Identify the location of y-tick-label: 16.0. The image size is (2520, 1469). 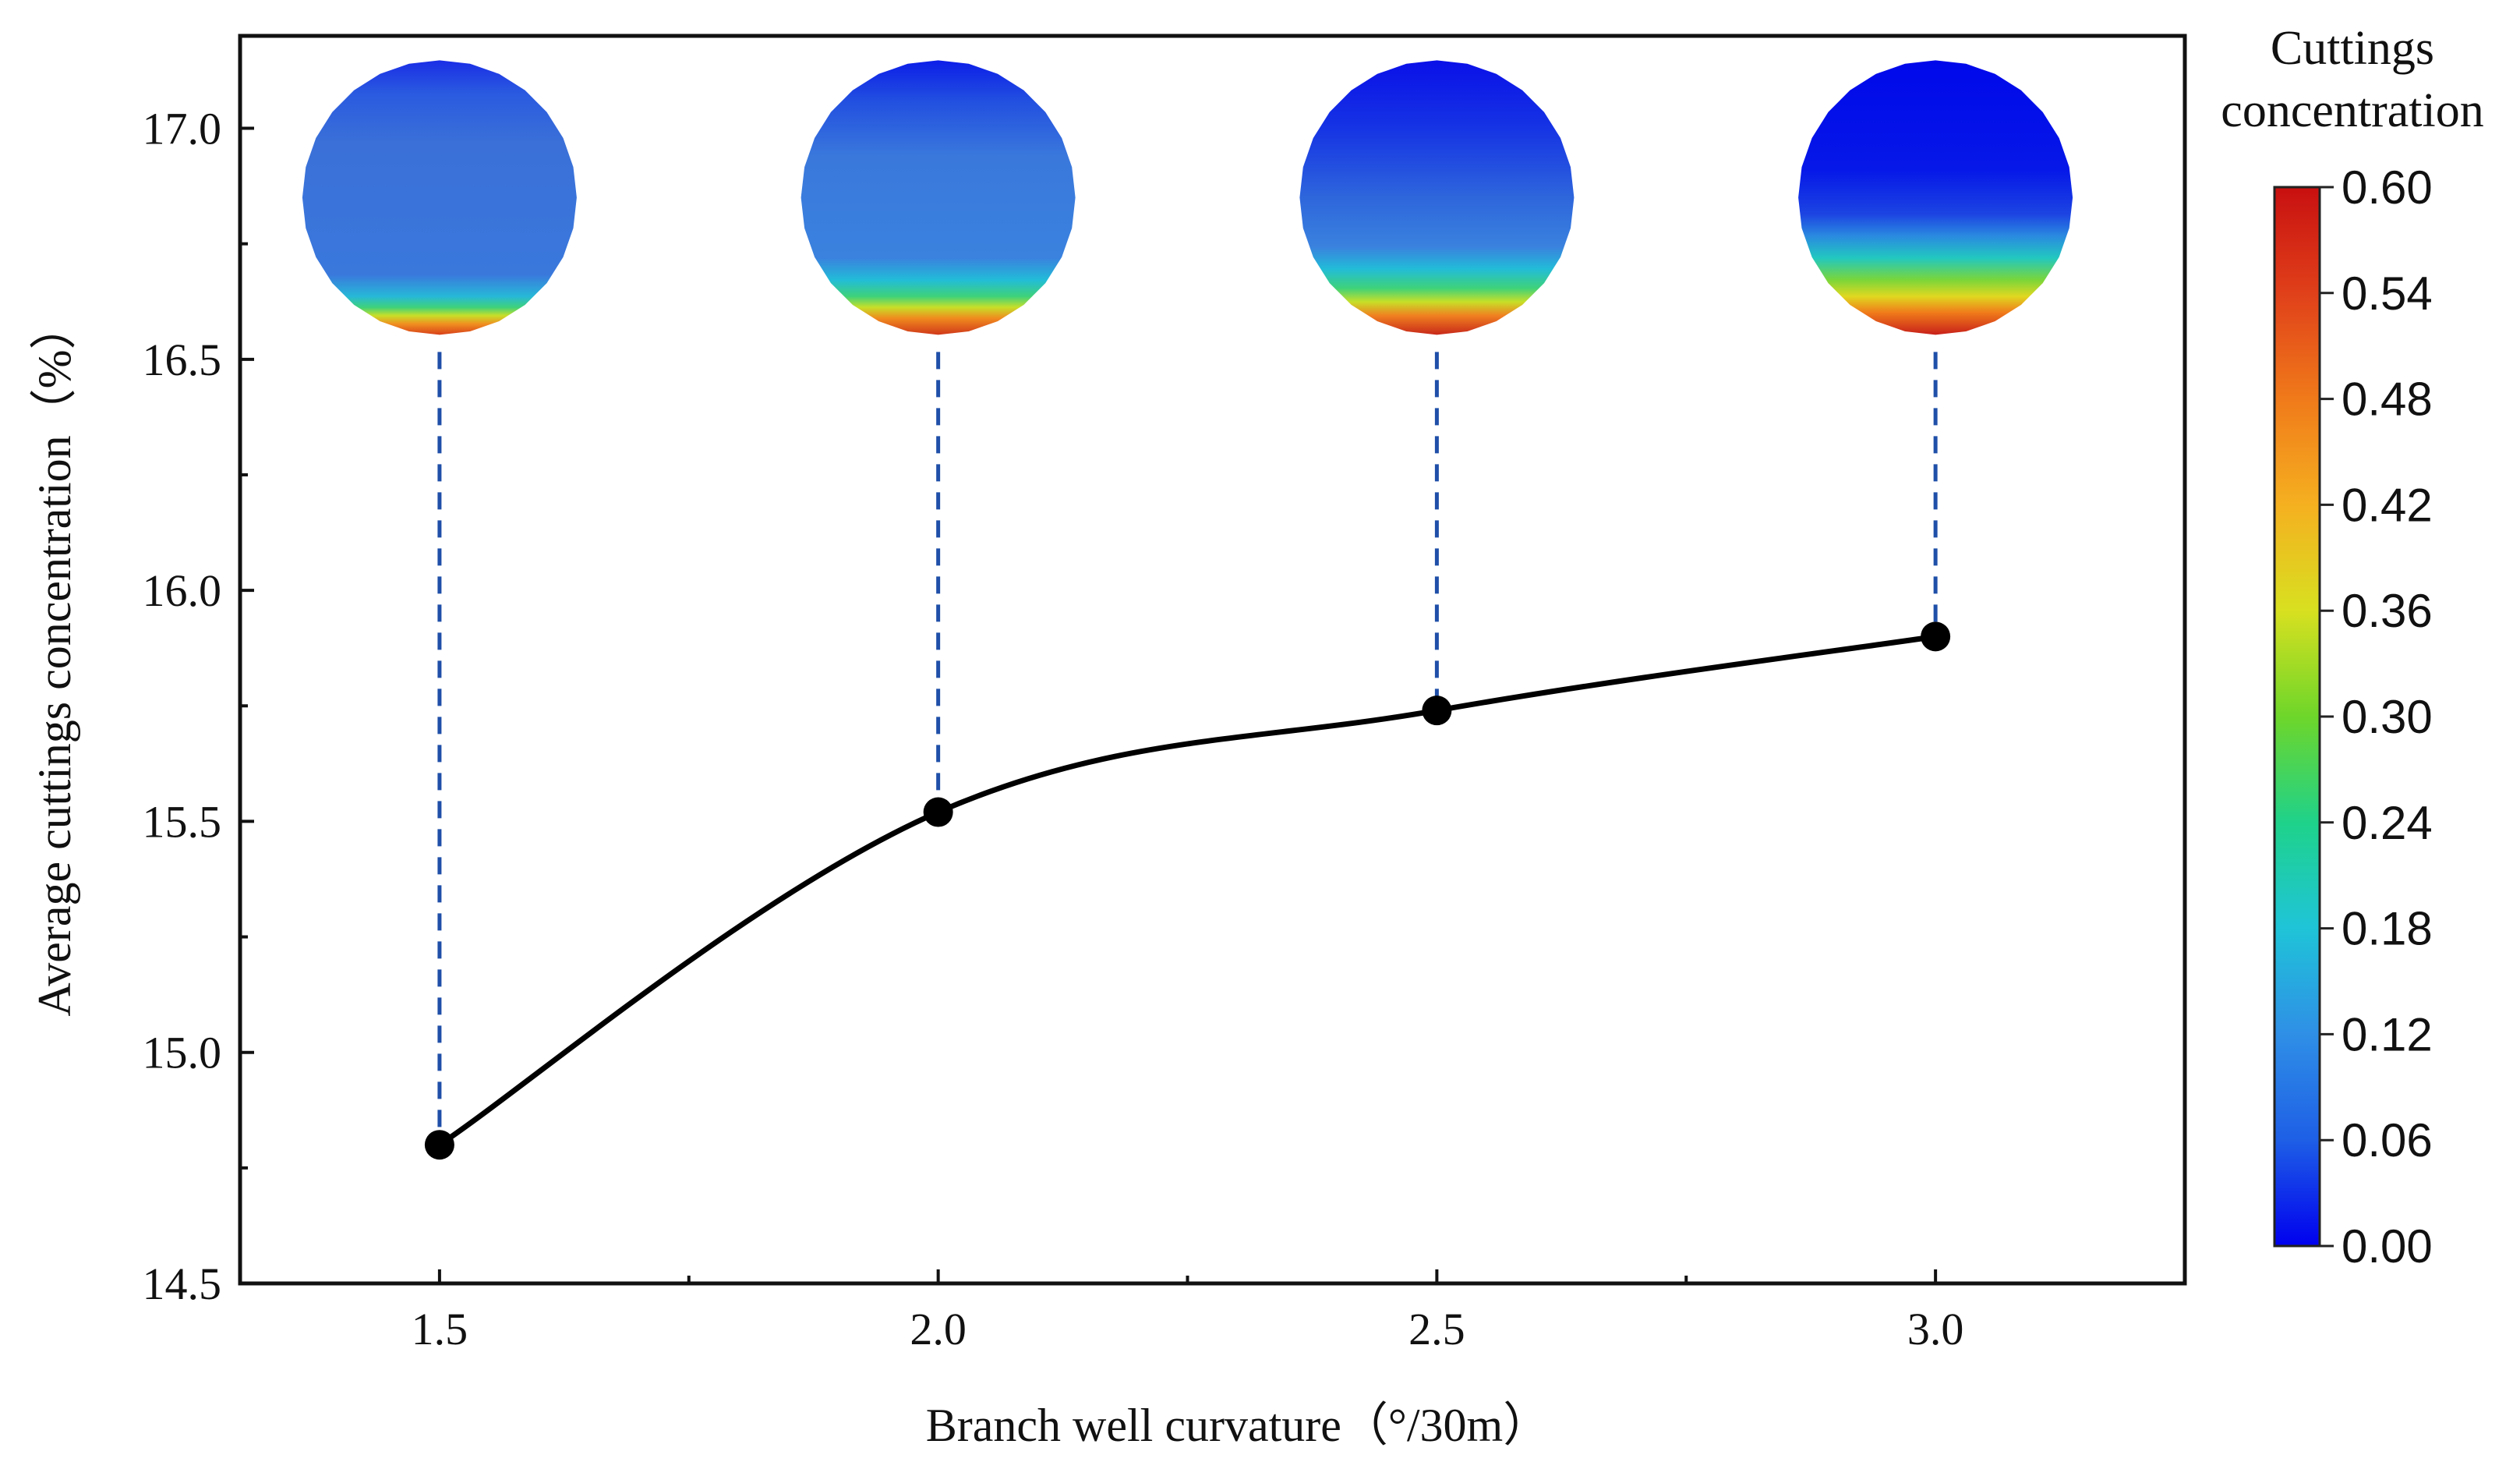
(183, 590).